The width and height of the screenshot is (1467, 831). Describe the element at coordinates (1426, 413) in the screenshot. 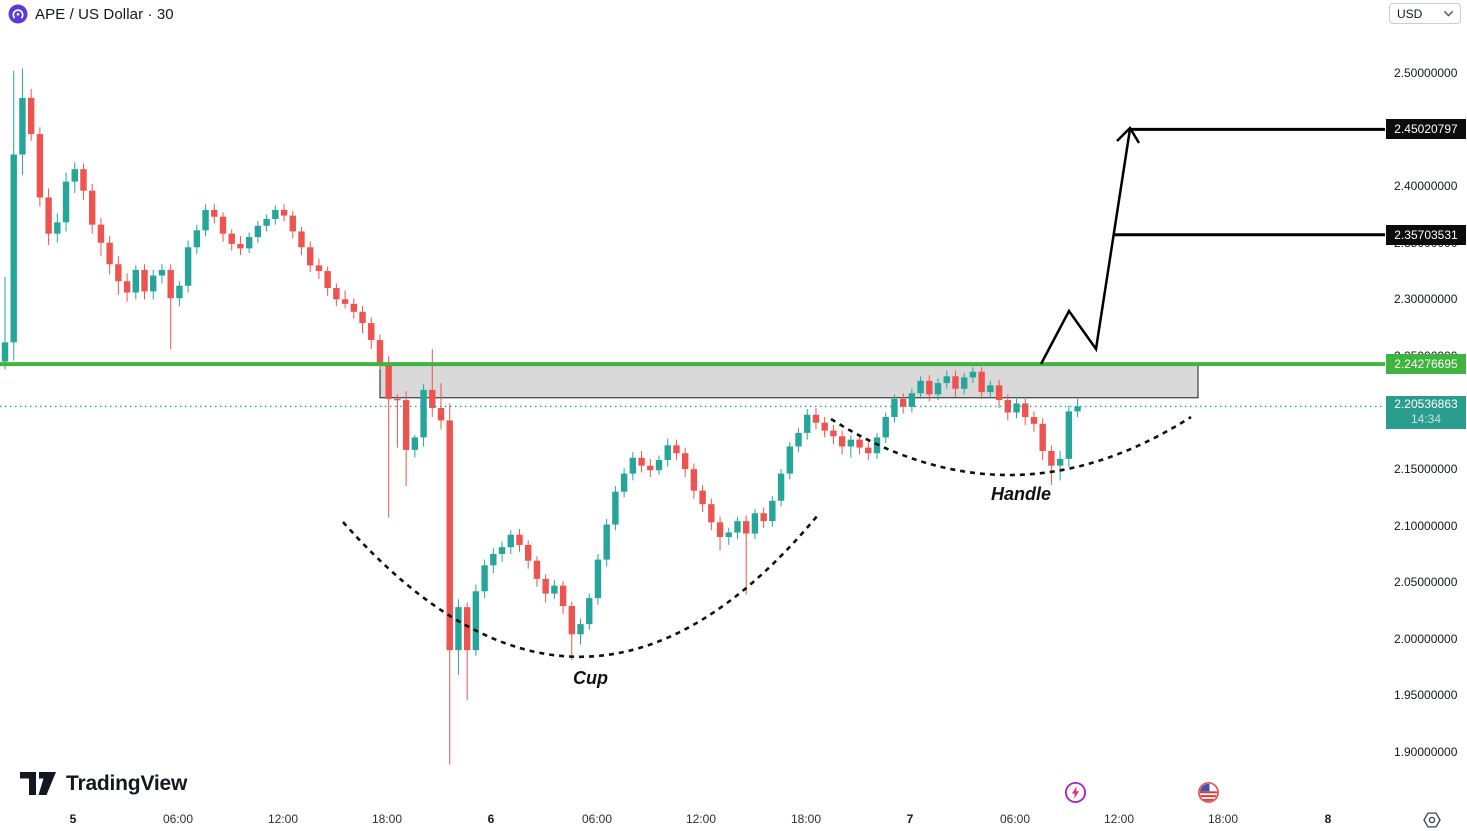

I see `last-price-label: 2.20536863 14:34` at that location.